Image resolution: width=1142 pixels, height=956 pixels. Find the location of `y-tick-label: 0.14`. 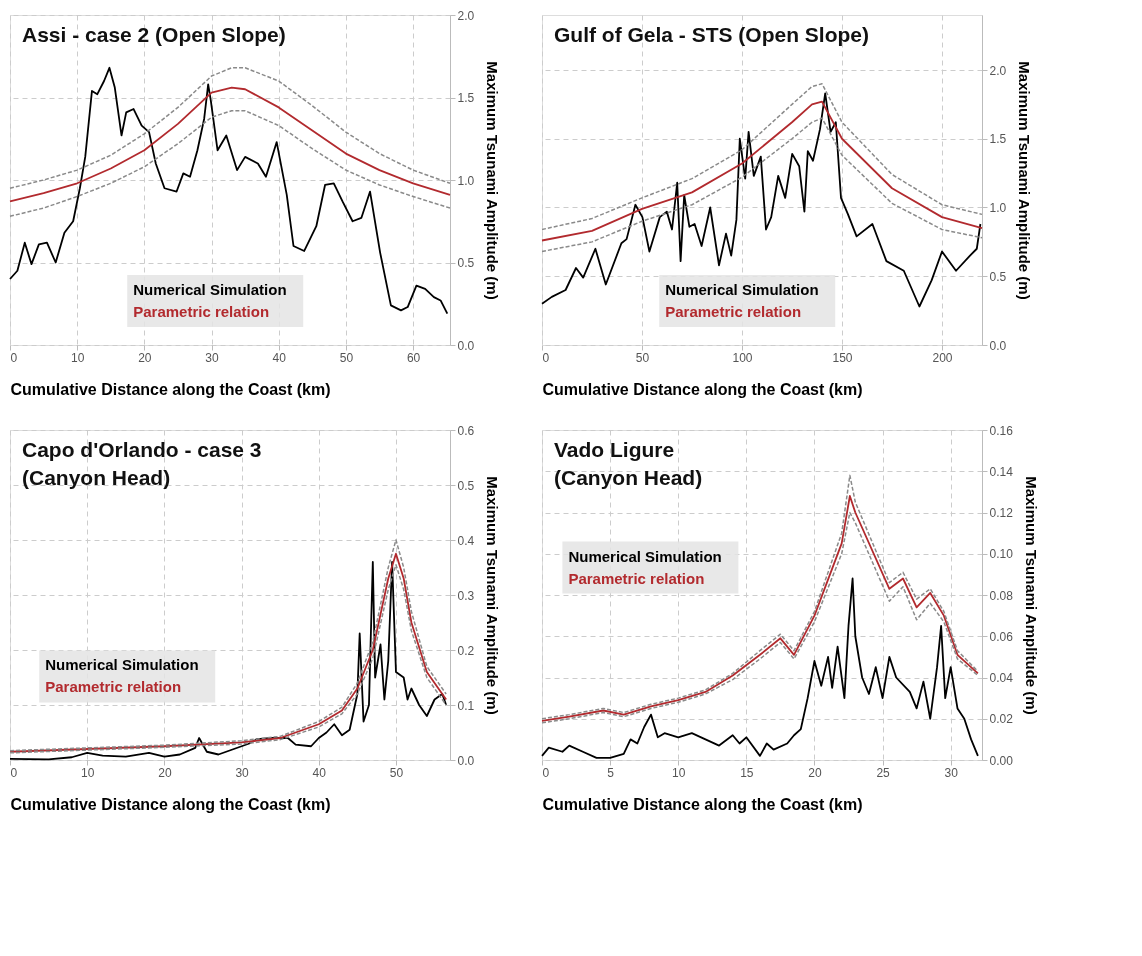

y-tick-label: 0.14 is located at coordinates (1001, 471).